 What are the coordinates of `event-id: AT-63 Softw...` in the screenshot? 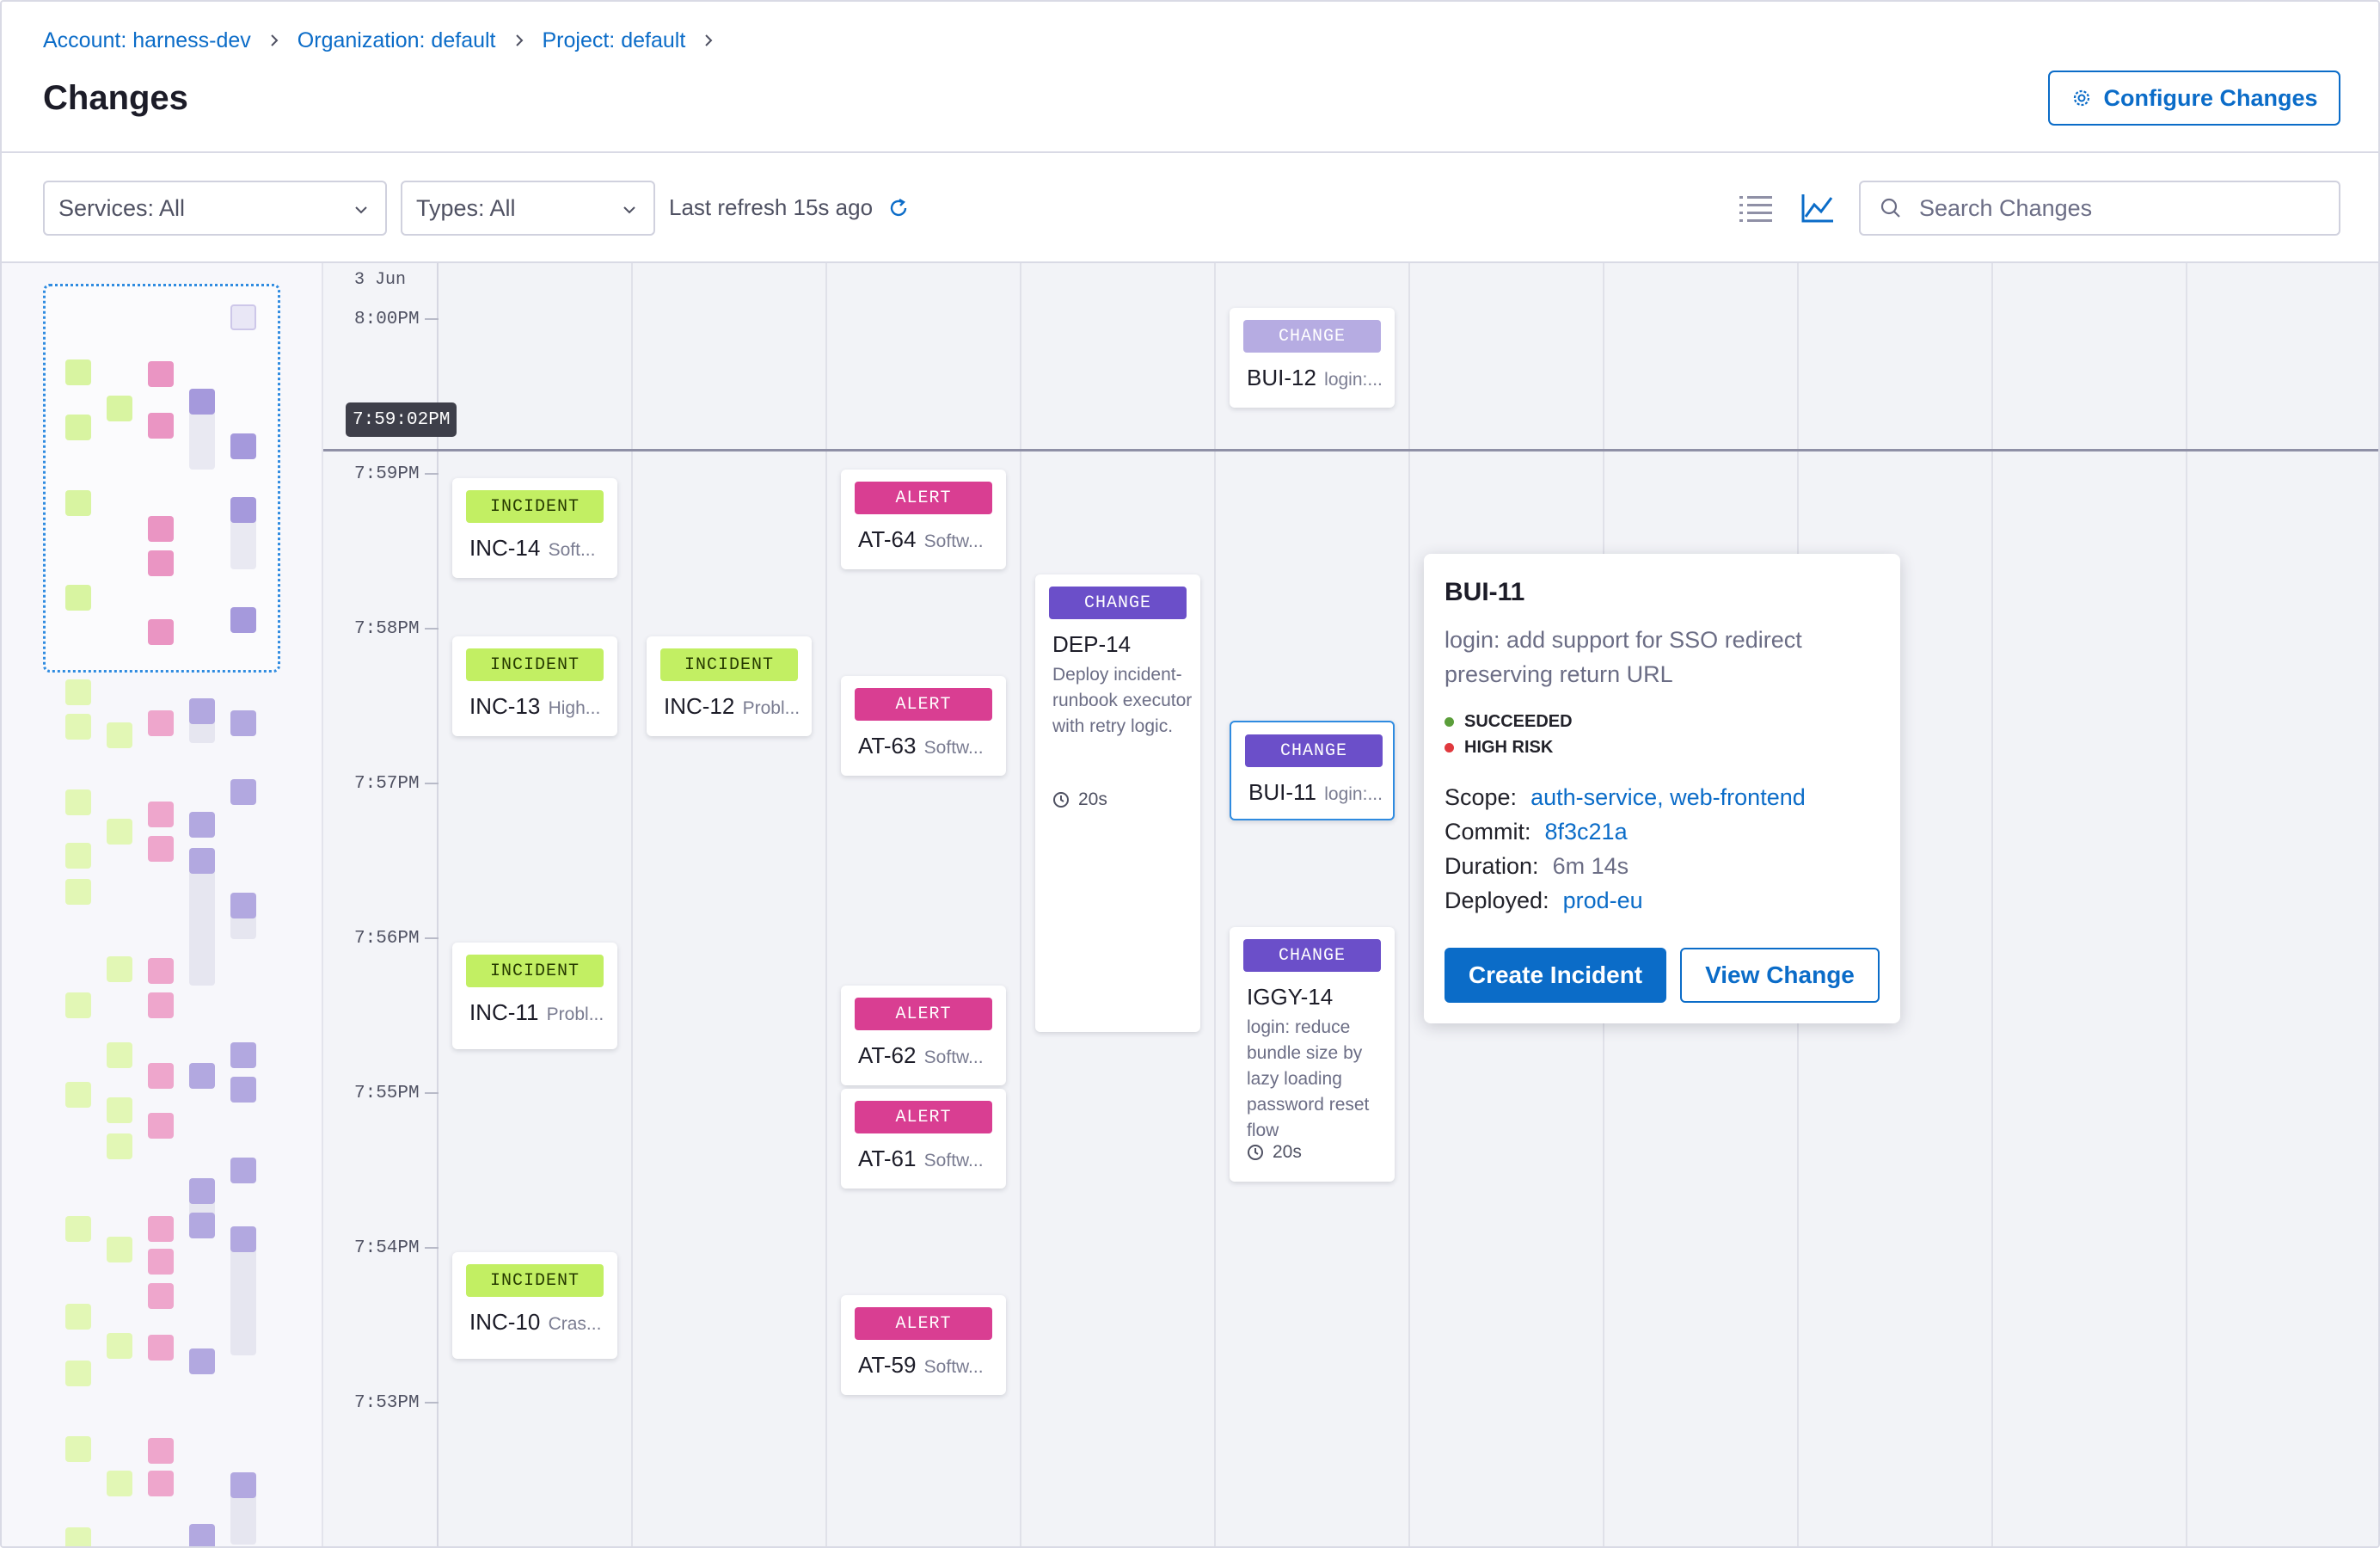 It's located at (921, 746).